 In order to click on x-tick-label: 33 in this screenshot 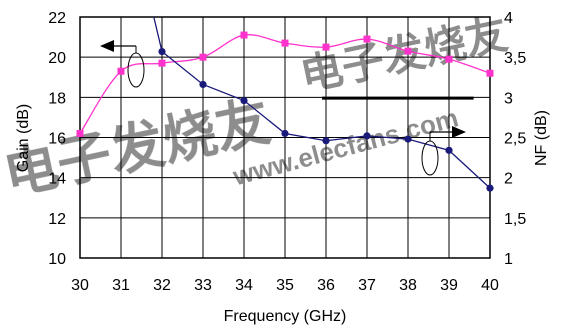, I will do `click(203, 285)`.